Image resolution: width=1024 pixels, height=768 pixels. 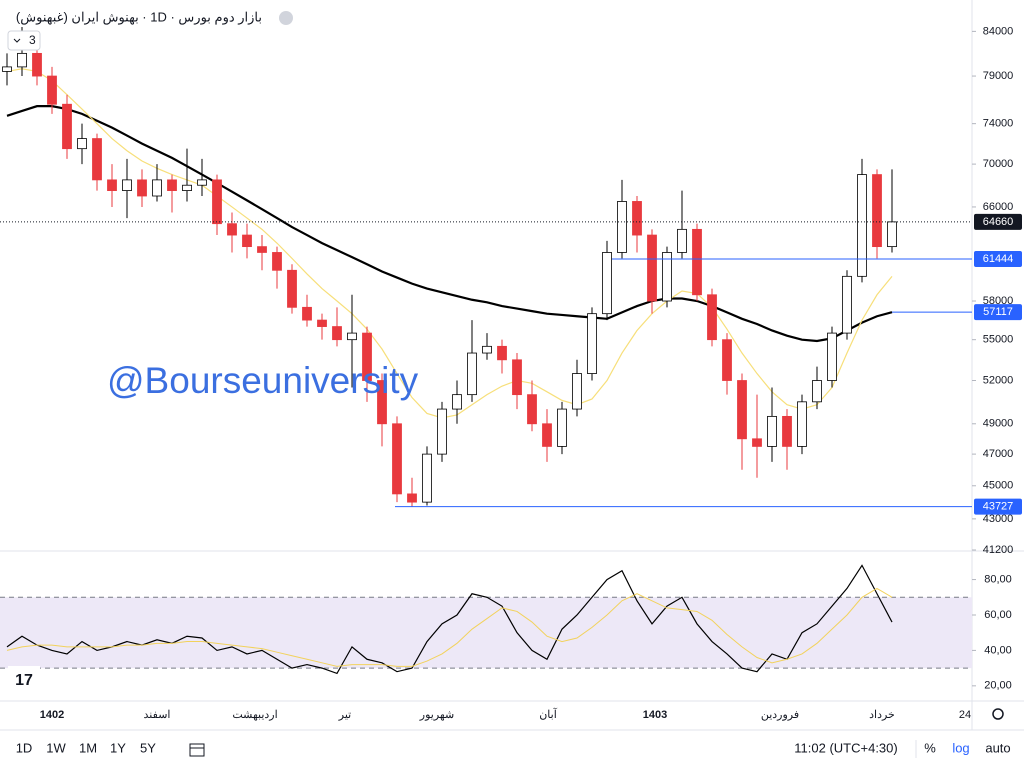 What do you see at coordinates (118, 747) in the screenshot?
I see `range-button: 1Y` at bounding box center [118, 747].